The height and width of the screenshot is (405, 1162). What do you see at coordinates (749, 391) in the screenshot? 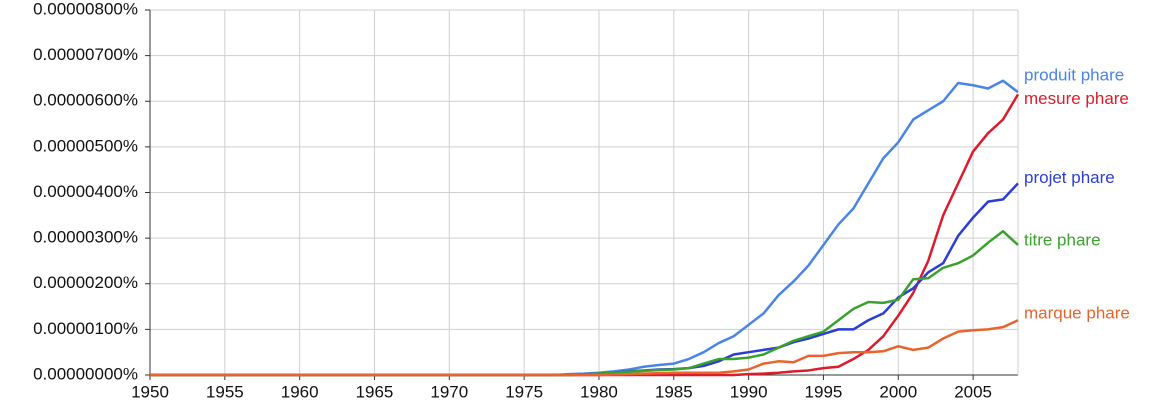
I see `x-tick-label: 1990` at bounding box center [749, 391].